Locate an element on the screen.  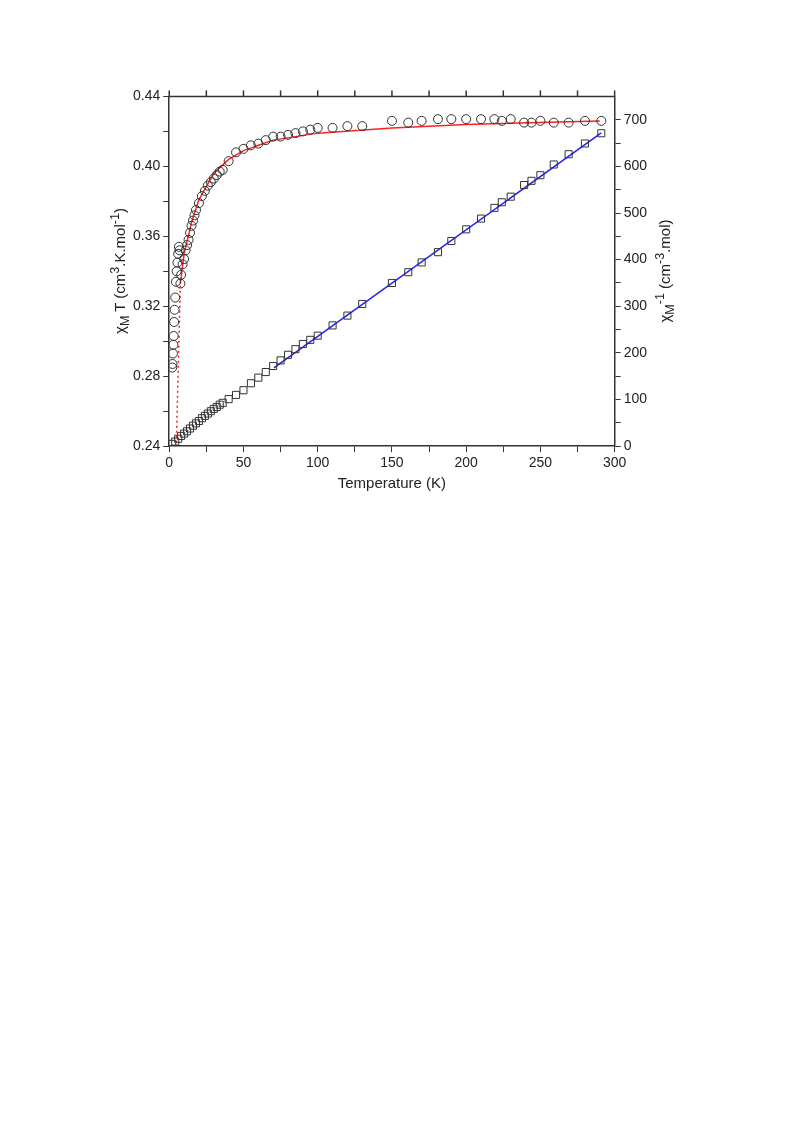
y2-tick-label: 300 is located at coordinates (635, 305).